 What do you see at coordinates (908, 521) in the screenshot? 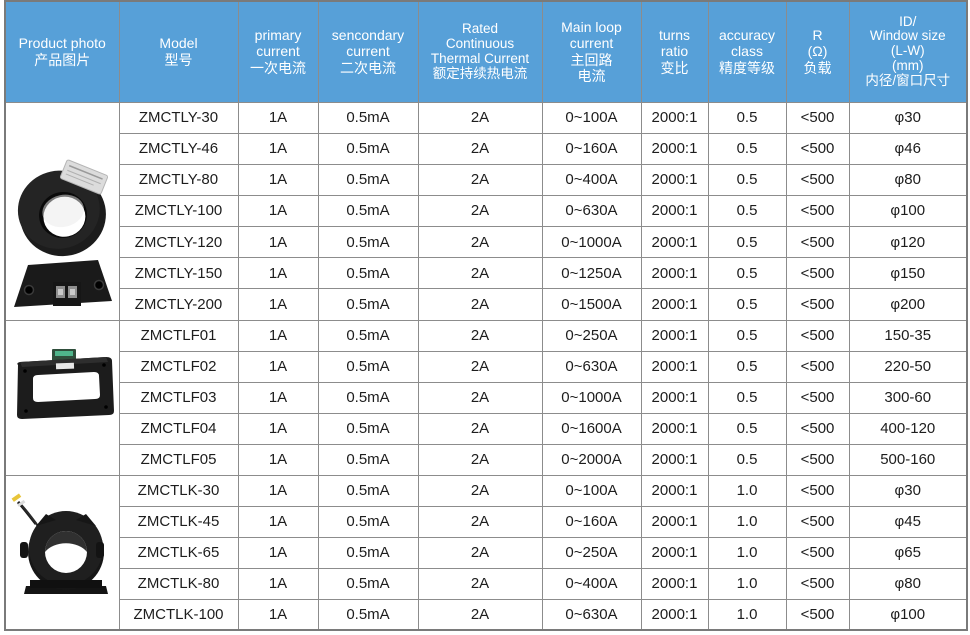
I see `cell-window-size: φ45` at bounding box center [908, 521].